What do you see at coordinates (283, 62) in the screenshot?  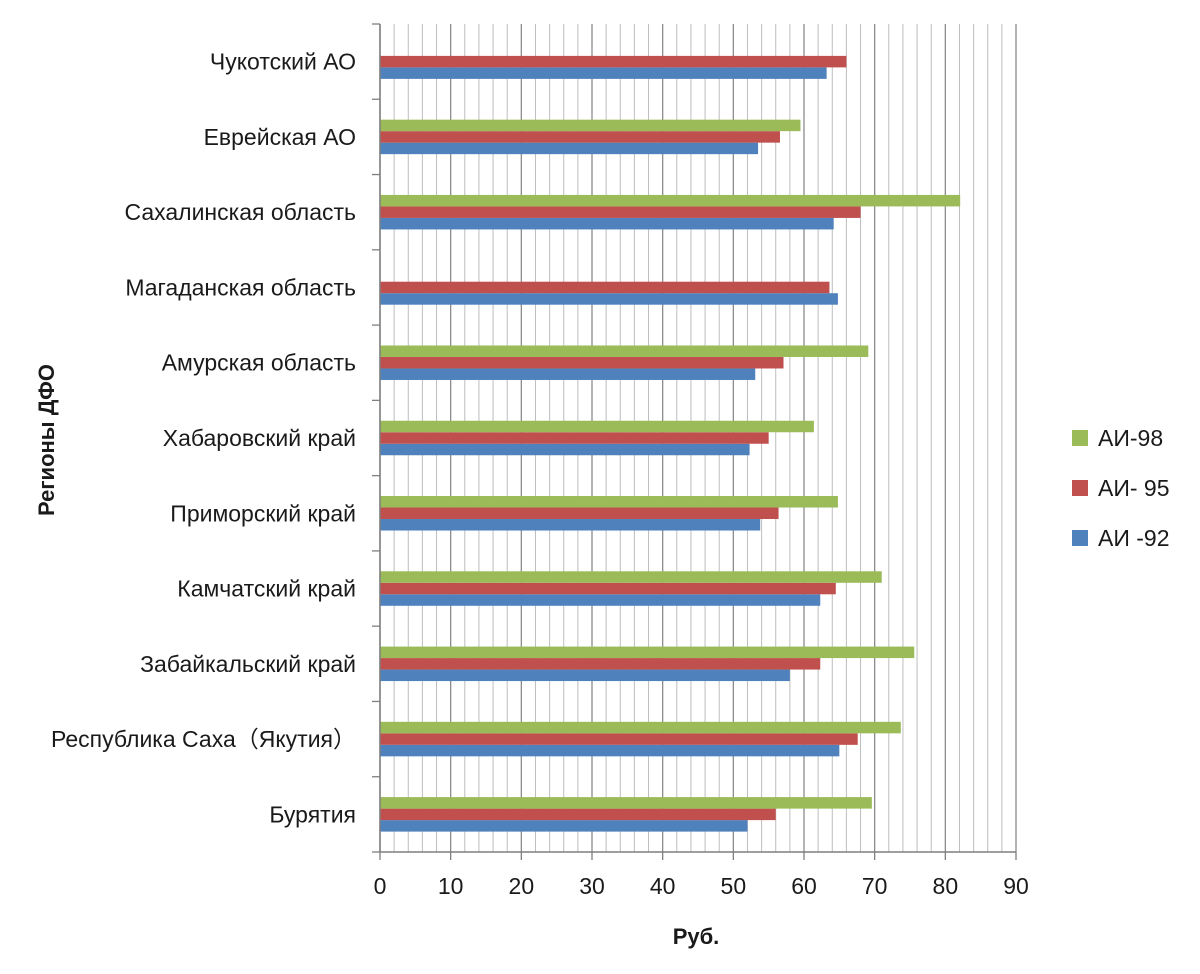 I see `category-label: Чукотский АО` at bounding box center [283, 62].